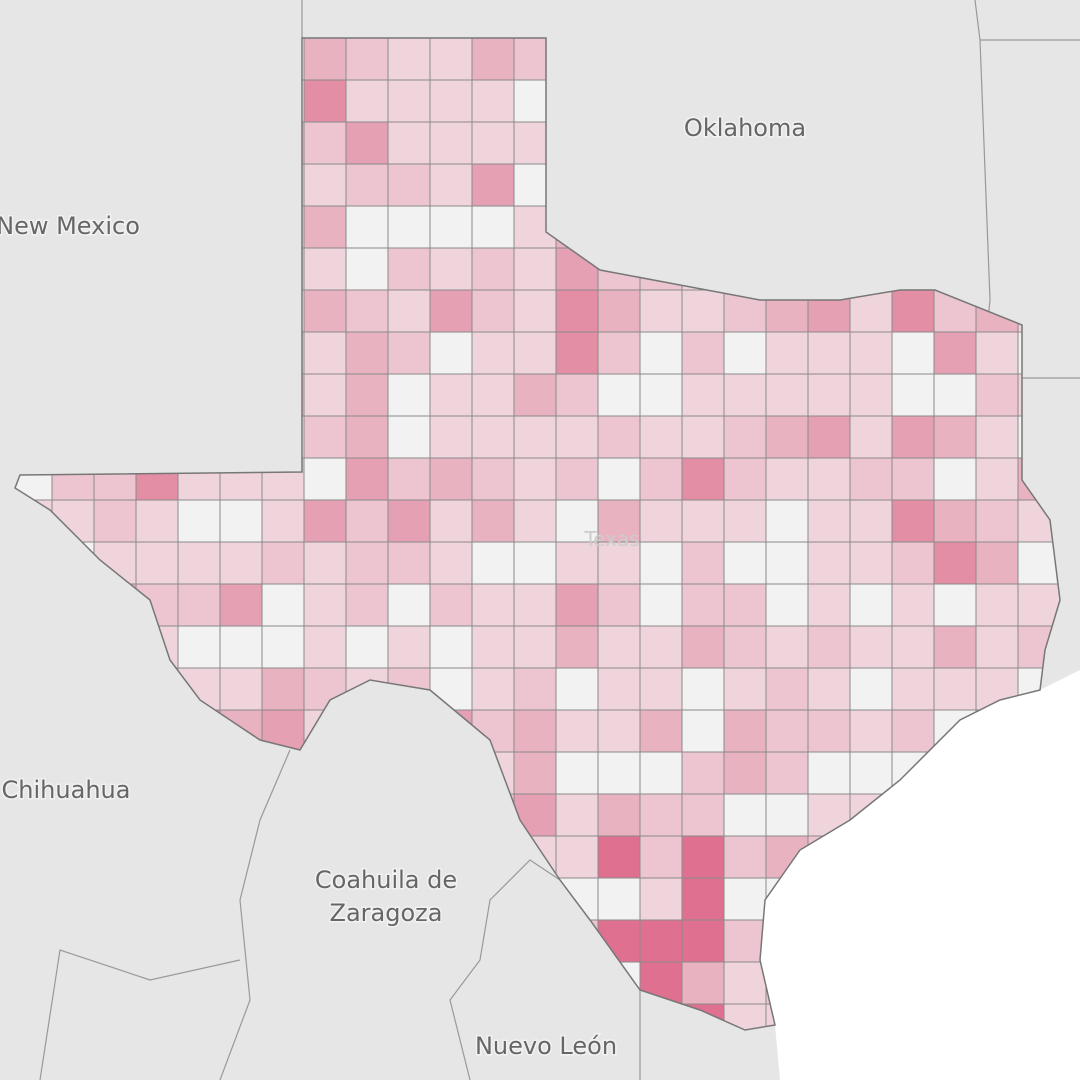 The width and height of the screenshot is (1080, 1080). What do you see at coordinates (386, 880) in the screenshot?
I see `state-label: Coahuila de` at bounding box center [386, 880].